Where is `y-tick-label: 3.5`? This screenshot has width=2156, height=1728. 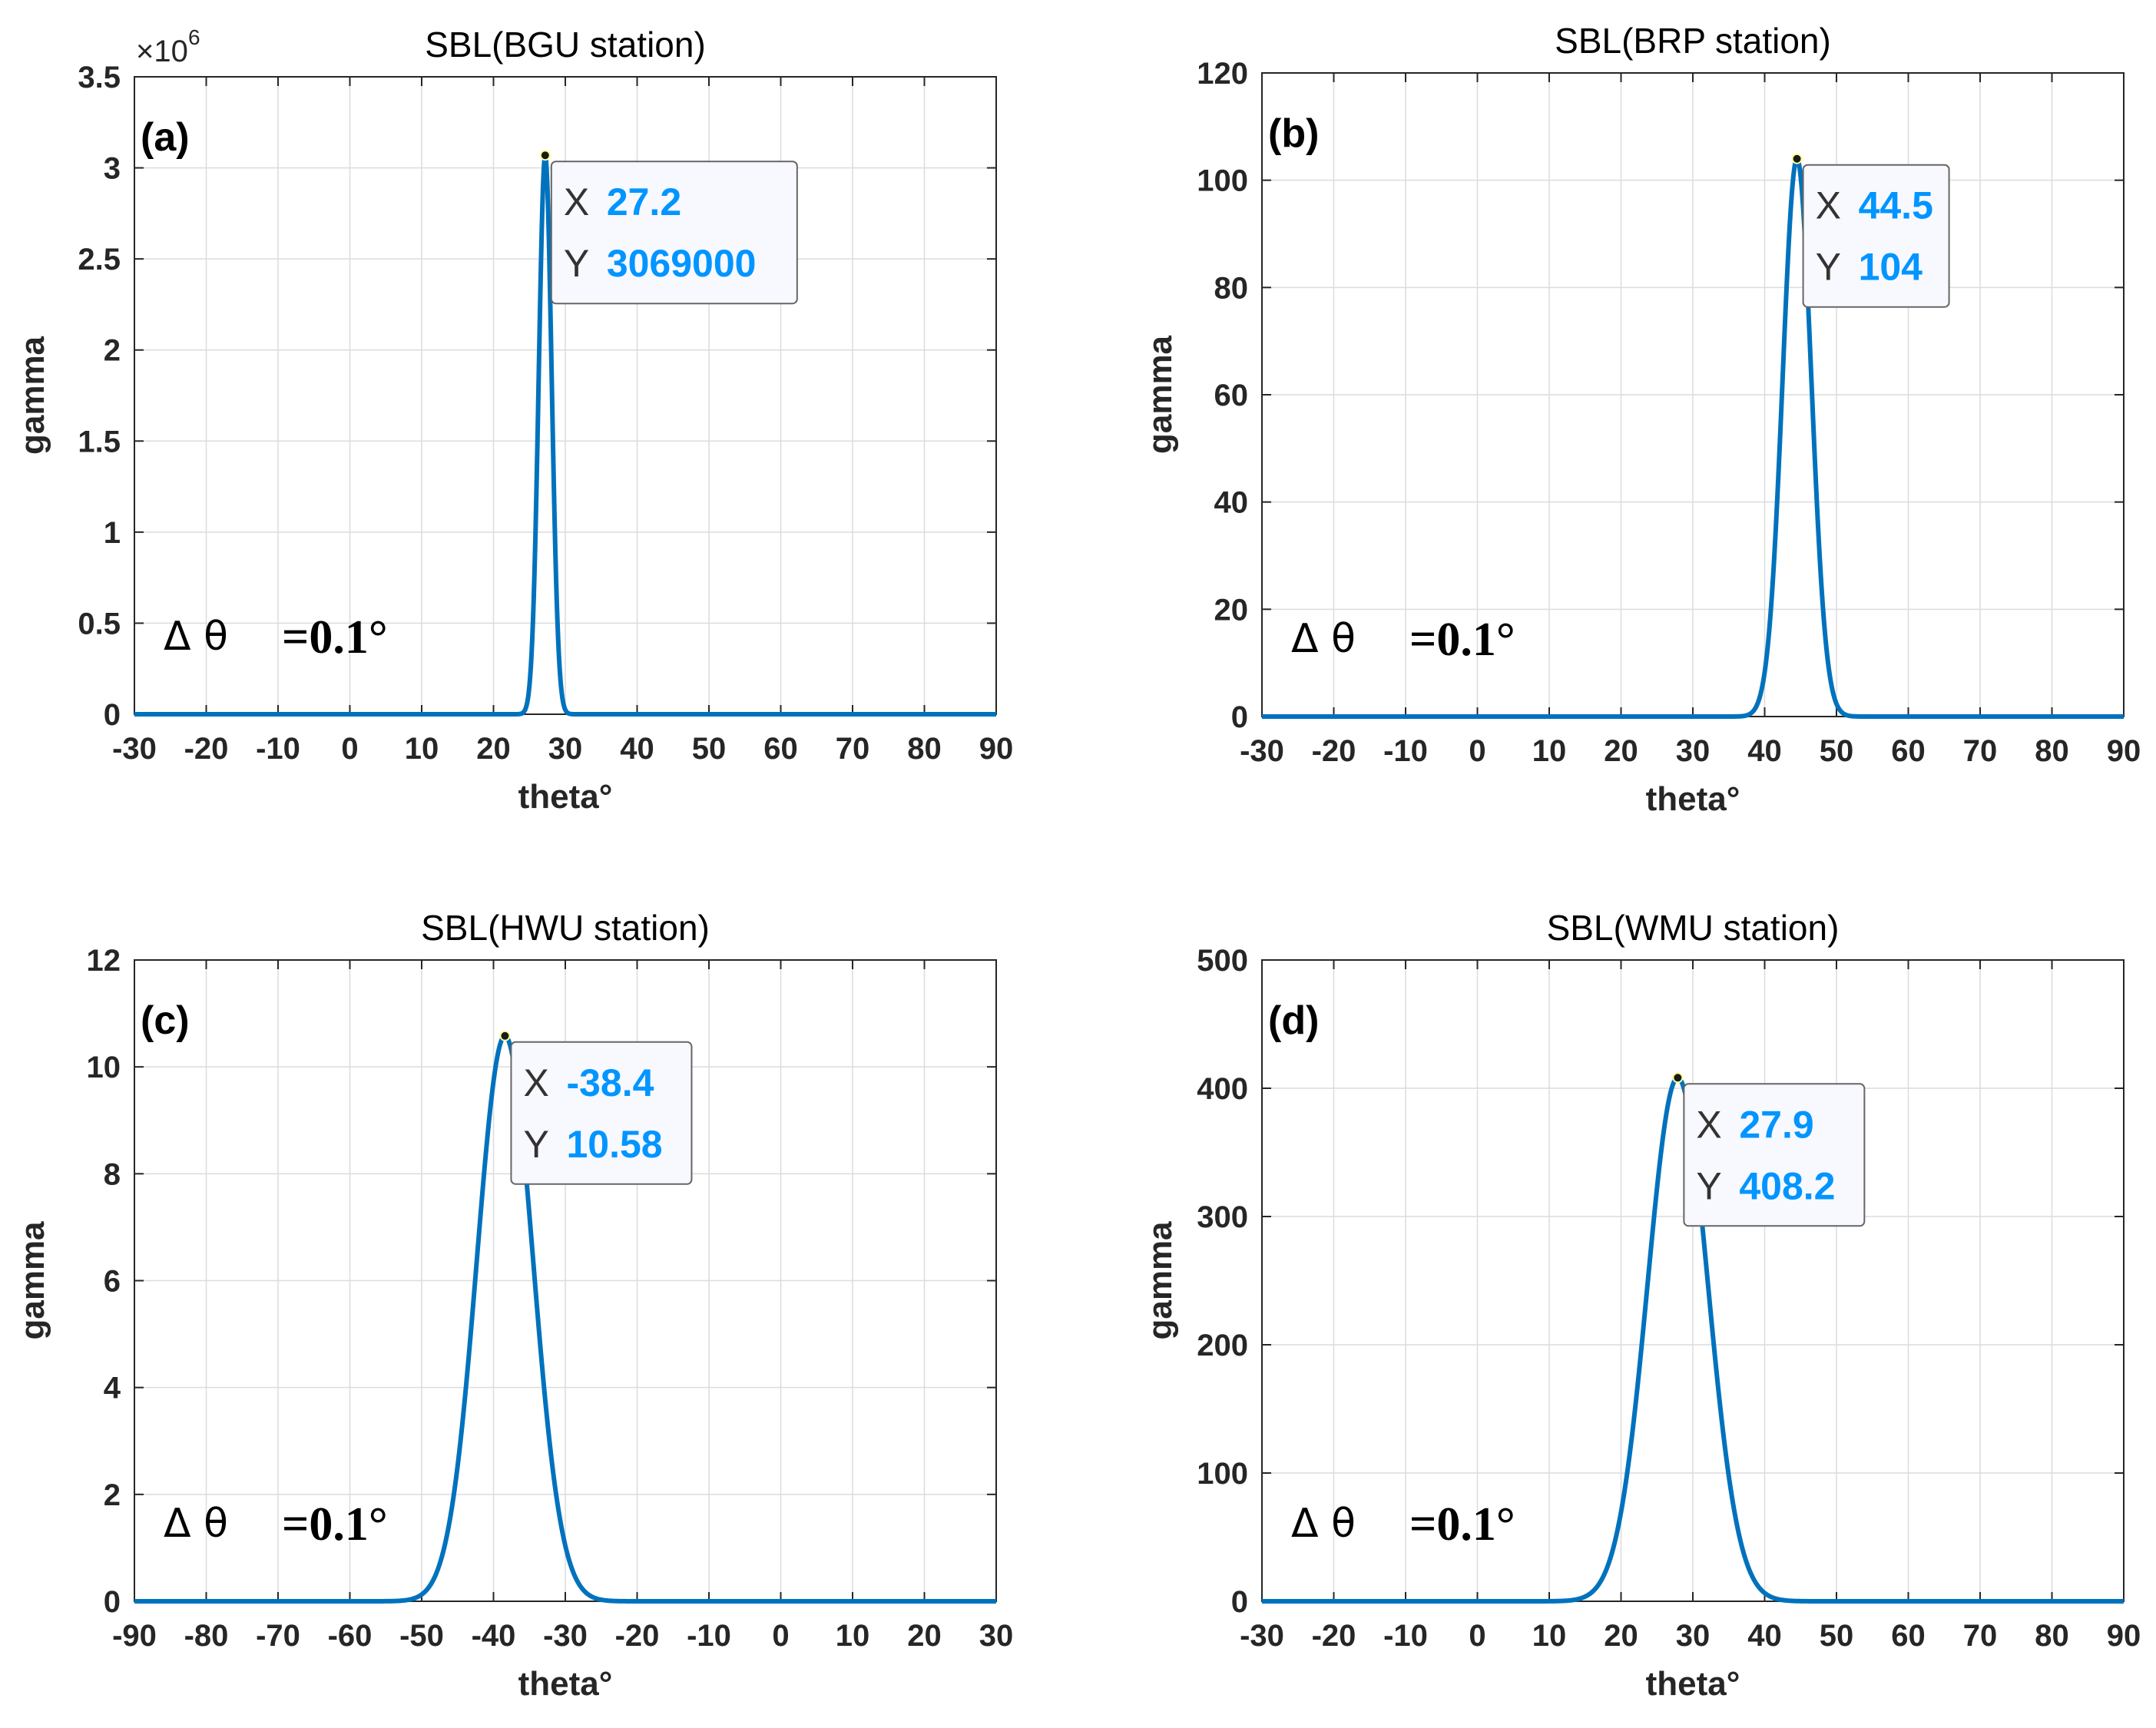 y-tick-label: 3.5 is located at coordinates (99, 77).